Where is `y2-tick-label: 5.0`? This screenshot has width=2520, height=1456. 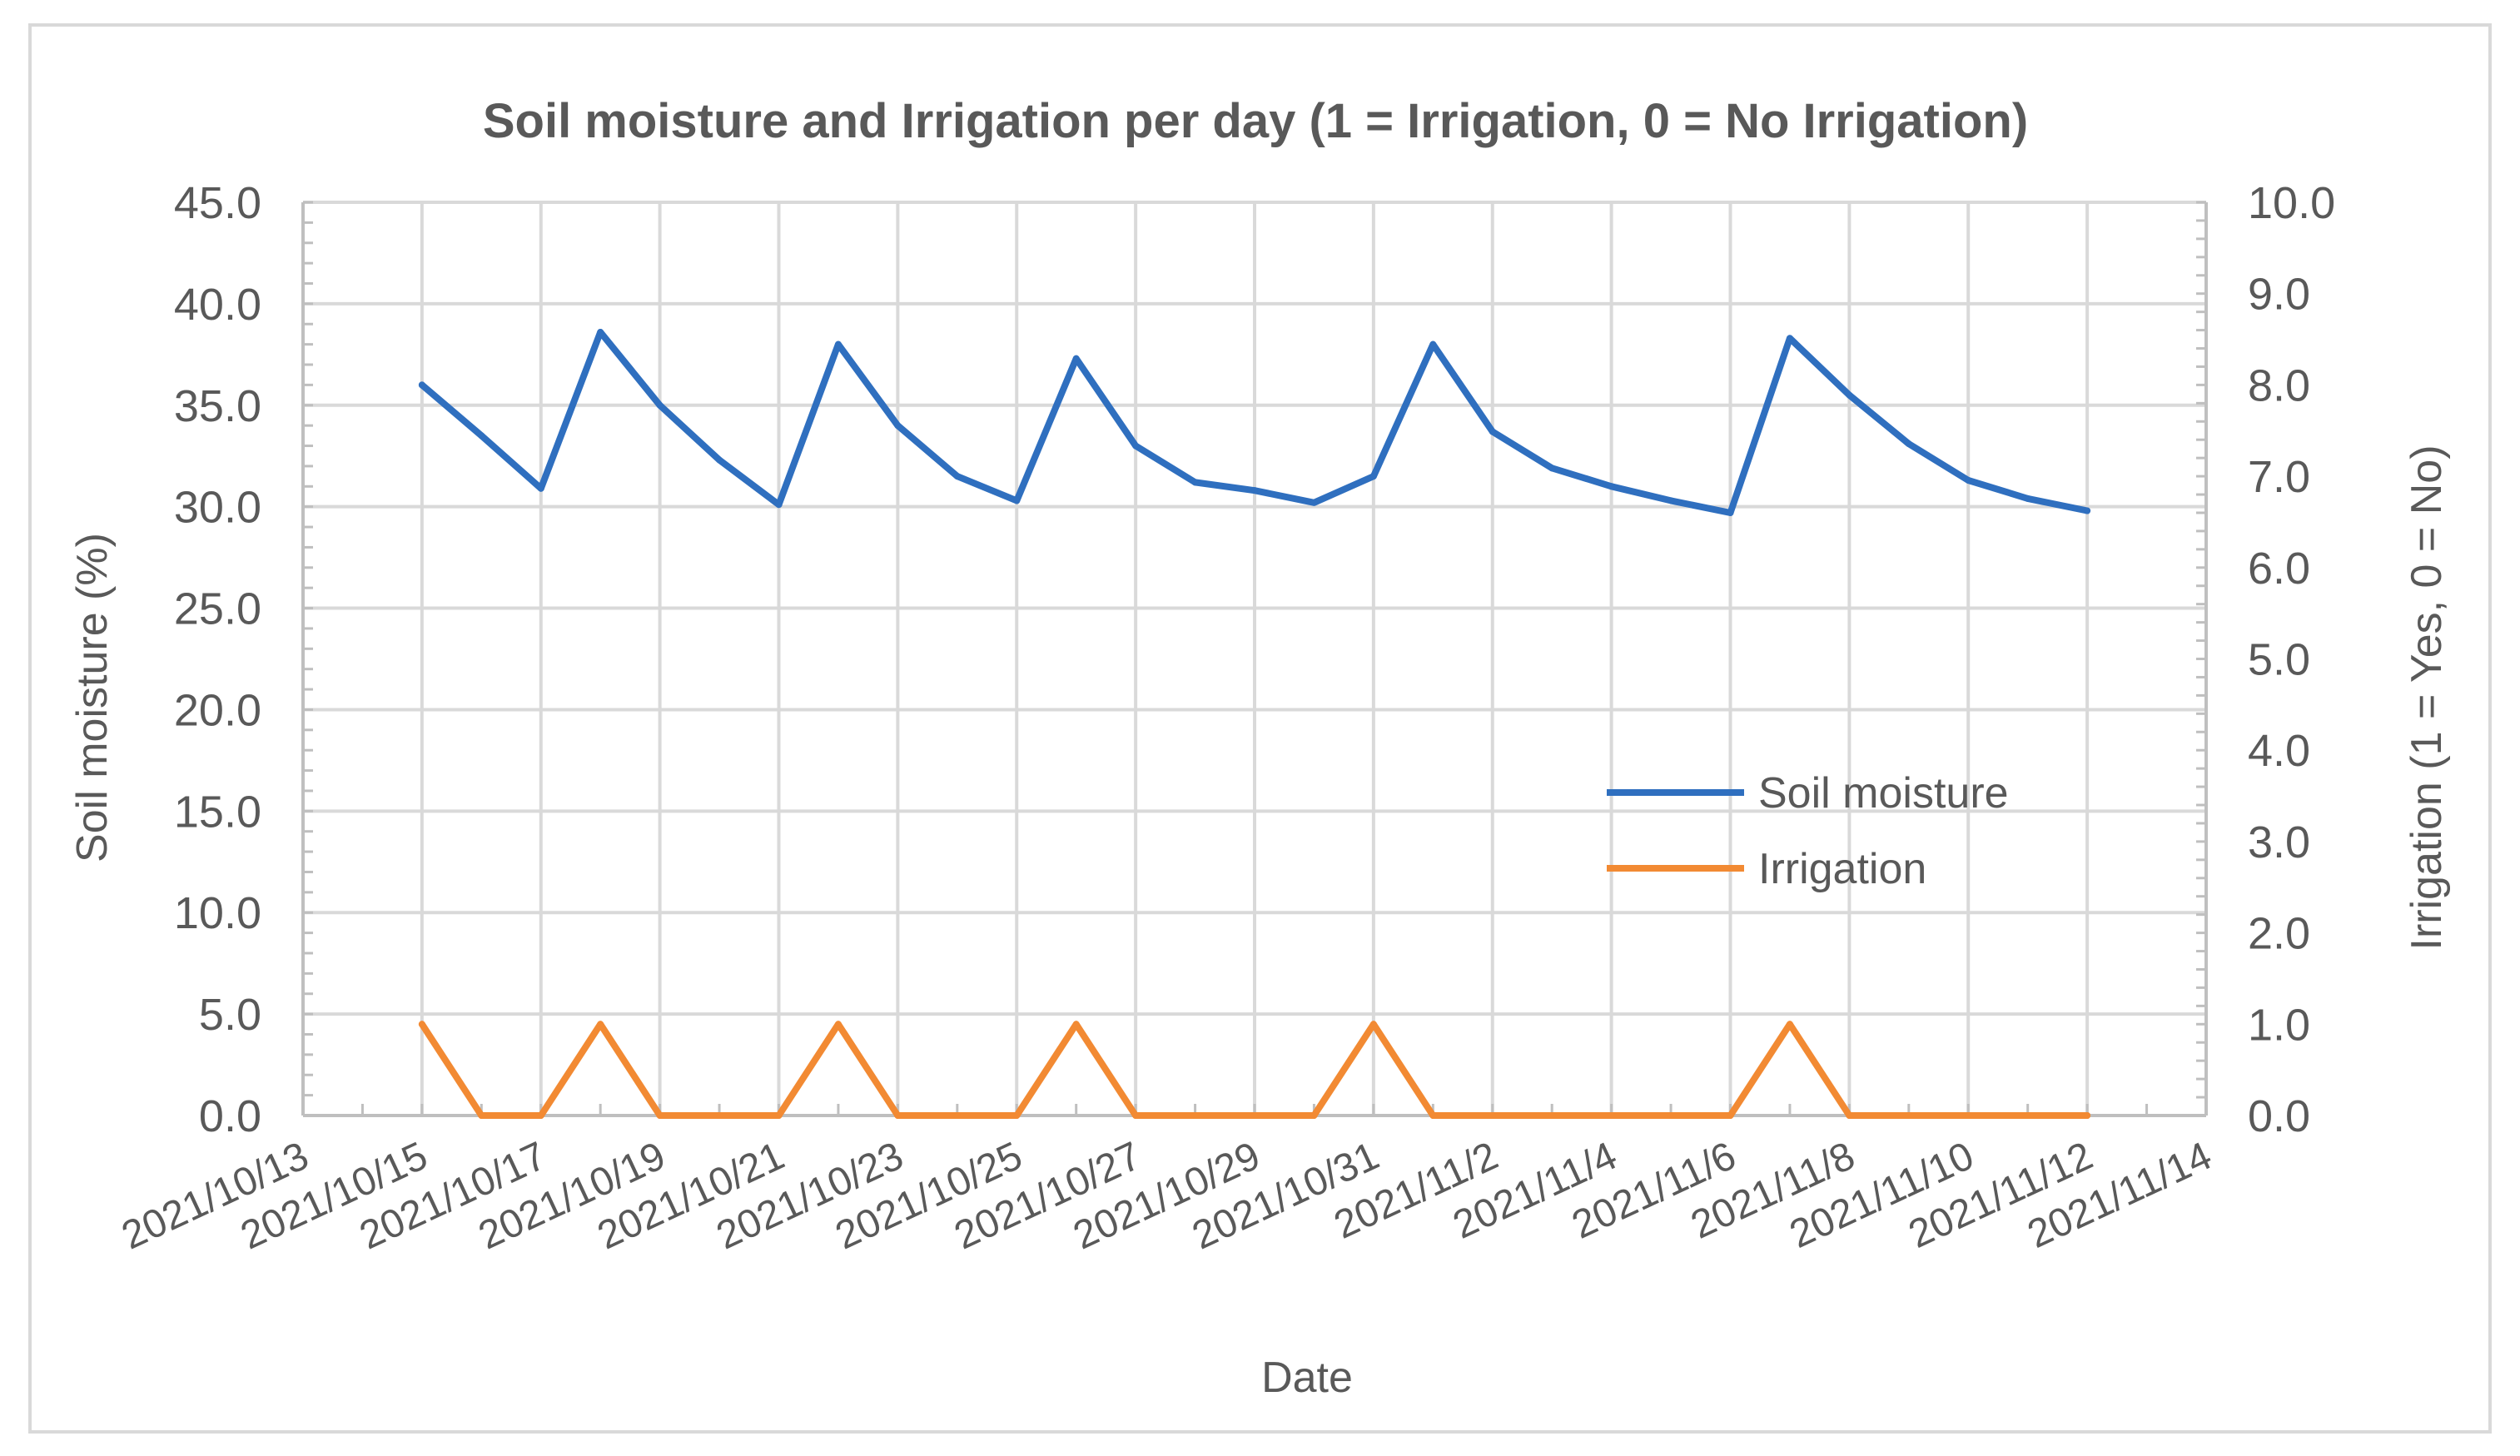 y2-tick-label: 5.0 is located at coordinates (2279, 660).